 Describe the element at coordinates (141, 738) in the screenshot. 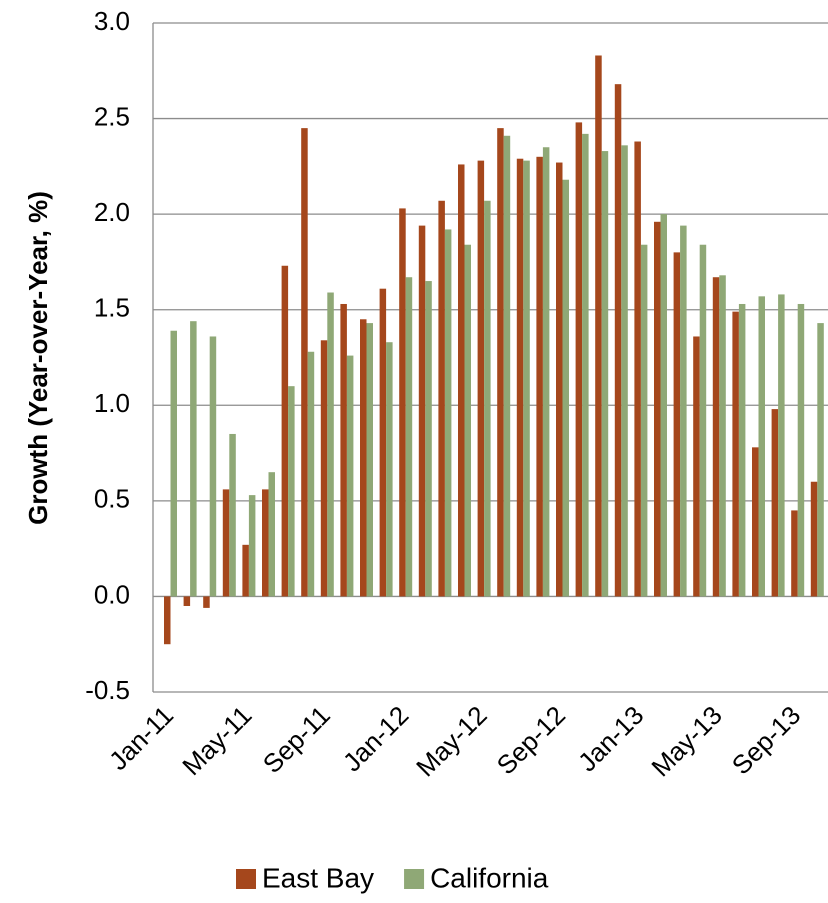

I see `x-tick-label: Jan-11` at that location.